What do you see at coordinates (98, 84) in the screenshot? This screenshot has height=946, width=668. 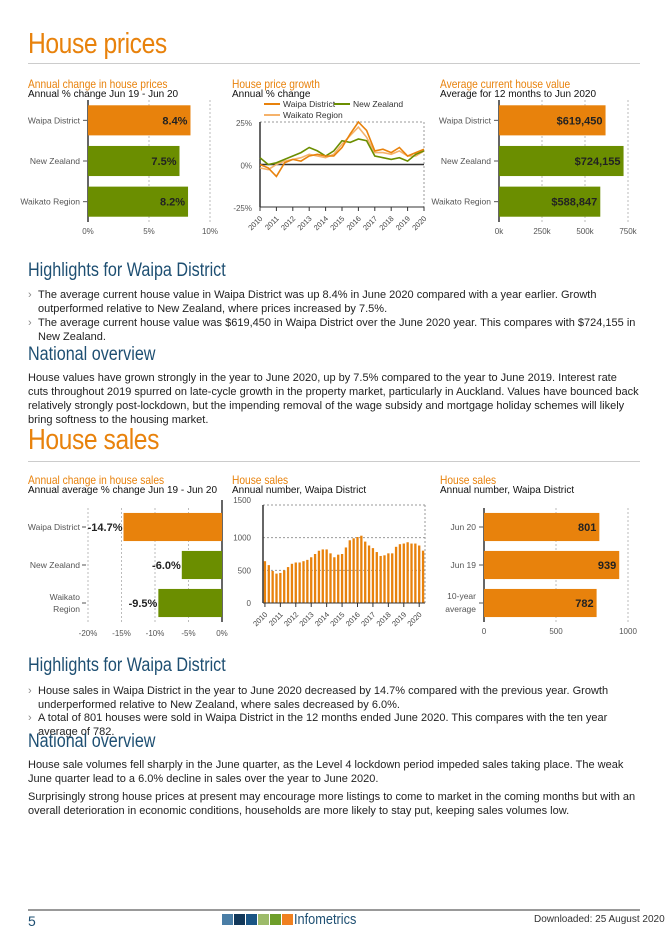 I see `chart-title: Annual change in house prices` at bounding box center [98, 84].